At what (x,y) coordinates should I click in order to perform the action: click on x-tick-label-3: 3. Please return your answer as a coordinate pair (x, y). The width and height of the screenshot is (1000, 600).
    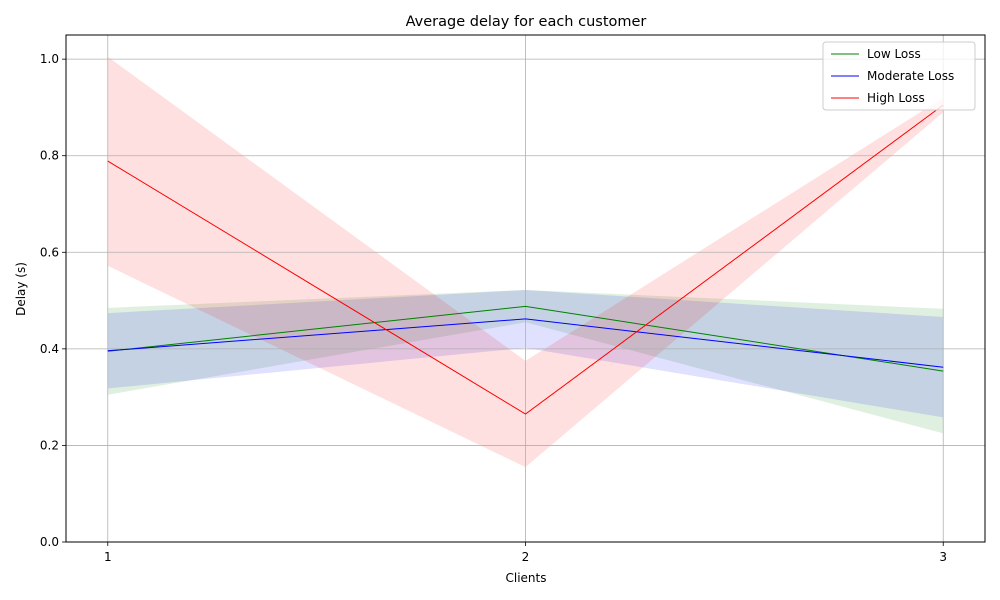
    Looking at the image, I should click on (943, 557).